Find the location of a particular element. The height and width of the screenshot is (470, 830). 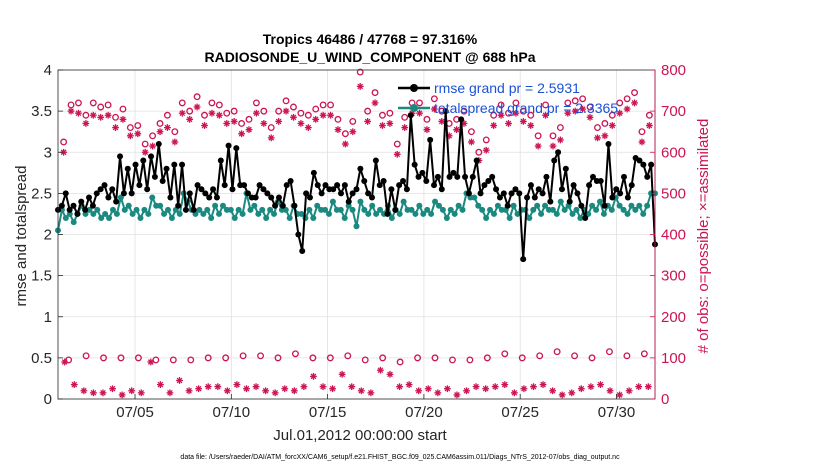

legend-rmse-marker is located at coordinates (414, 88).